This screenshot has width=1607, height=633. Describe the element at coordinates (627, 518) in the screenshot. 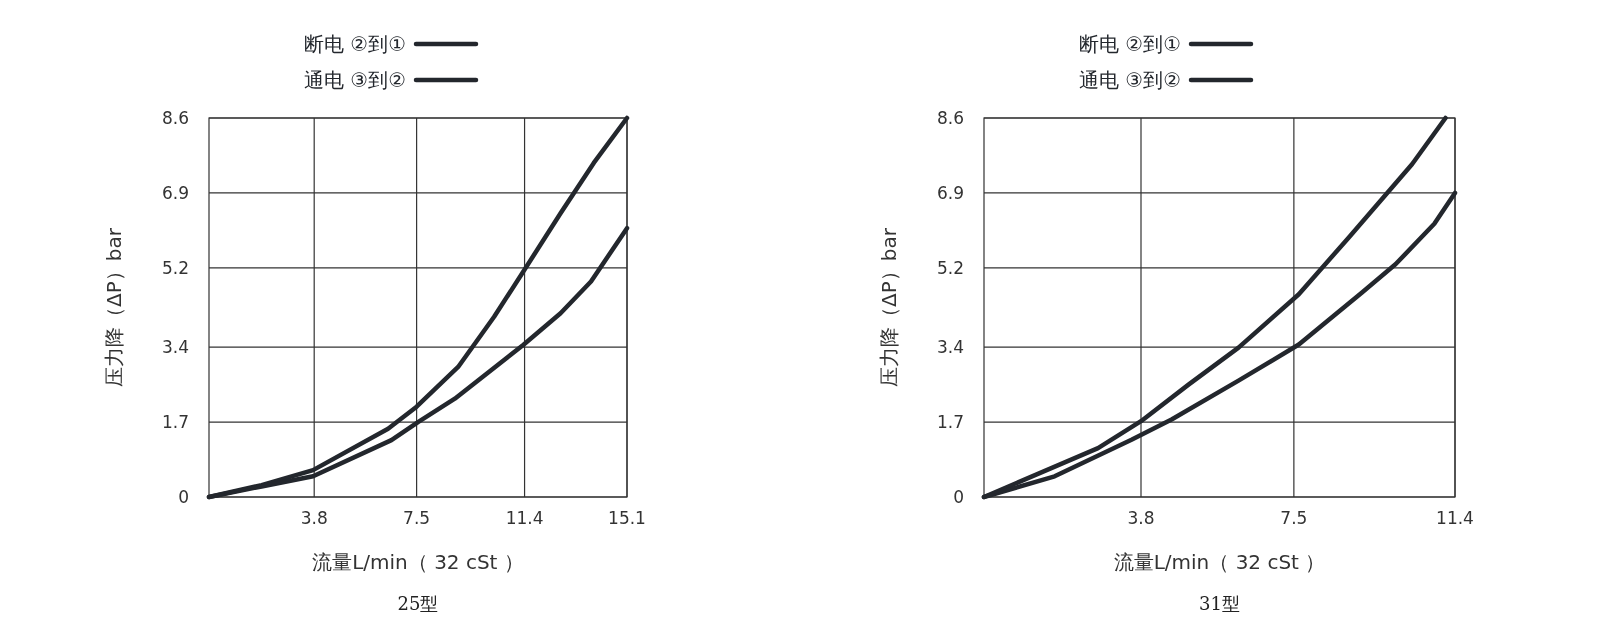

I see `x-tick-label: 15.1` at that location.